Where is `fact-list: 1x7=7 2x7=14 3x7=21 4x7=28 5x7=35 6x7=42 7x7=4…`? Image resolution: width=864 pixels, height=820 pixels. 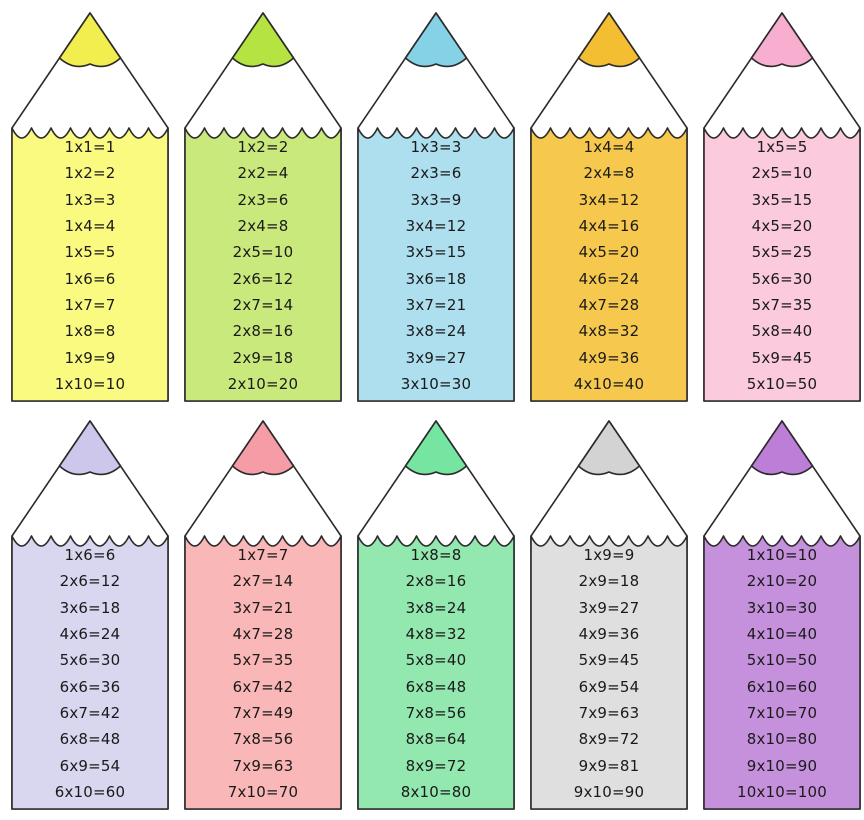
fact-list: 1x7=7 2x7=14 3x7=21 4x7=28 5x7=35 6x7=42 7x7=4… is located at coordinates (263, 674).